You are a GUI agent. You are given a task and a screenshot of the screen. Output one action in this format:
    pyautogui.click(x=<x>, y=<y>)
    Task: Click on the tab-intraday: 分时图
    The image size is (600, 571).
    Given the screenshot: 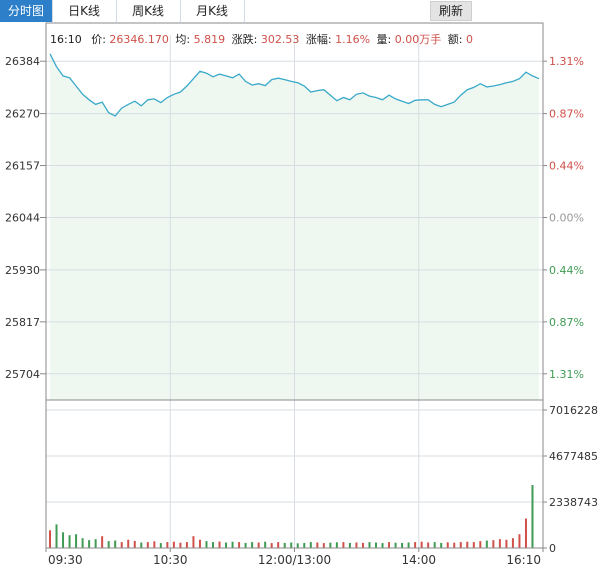 What is the action you would take?
    pyautogui.click(x=26, y=11)
    